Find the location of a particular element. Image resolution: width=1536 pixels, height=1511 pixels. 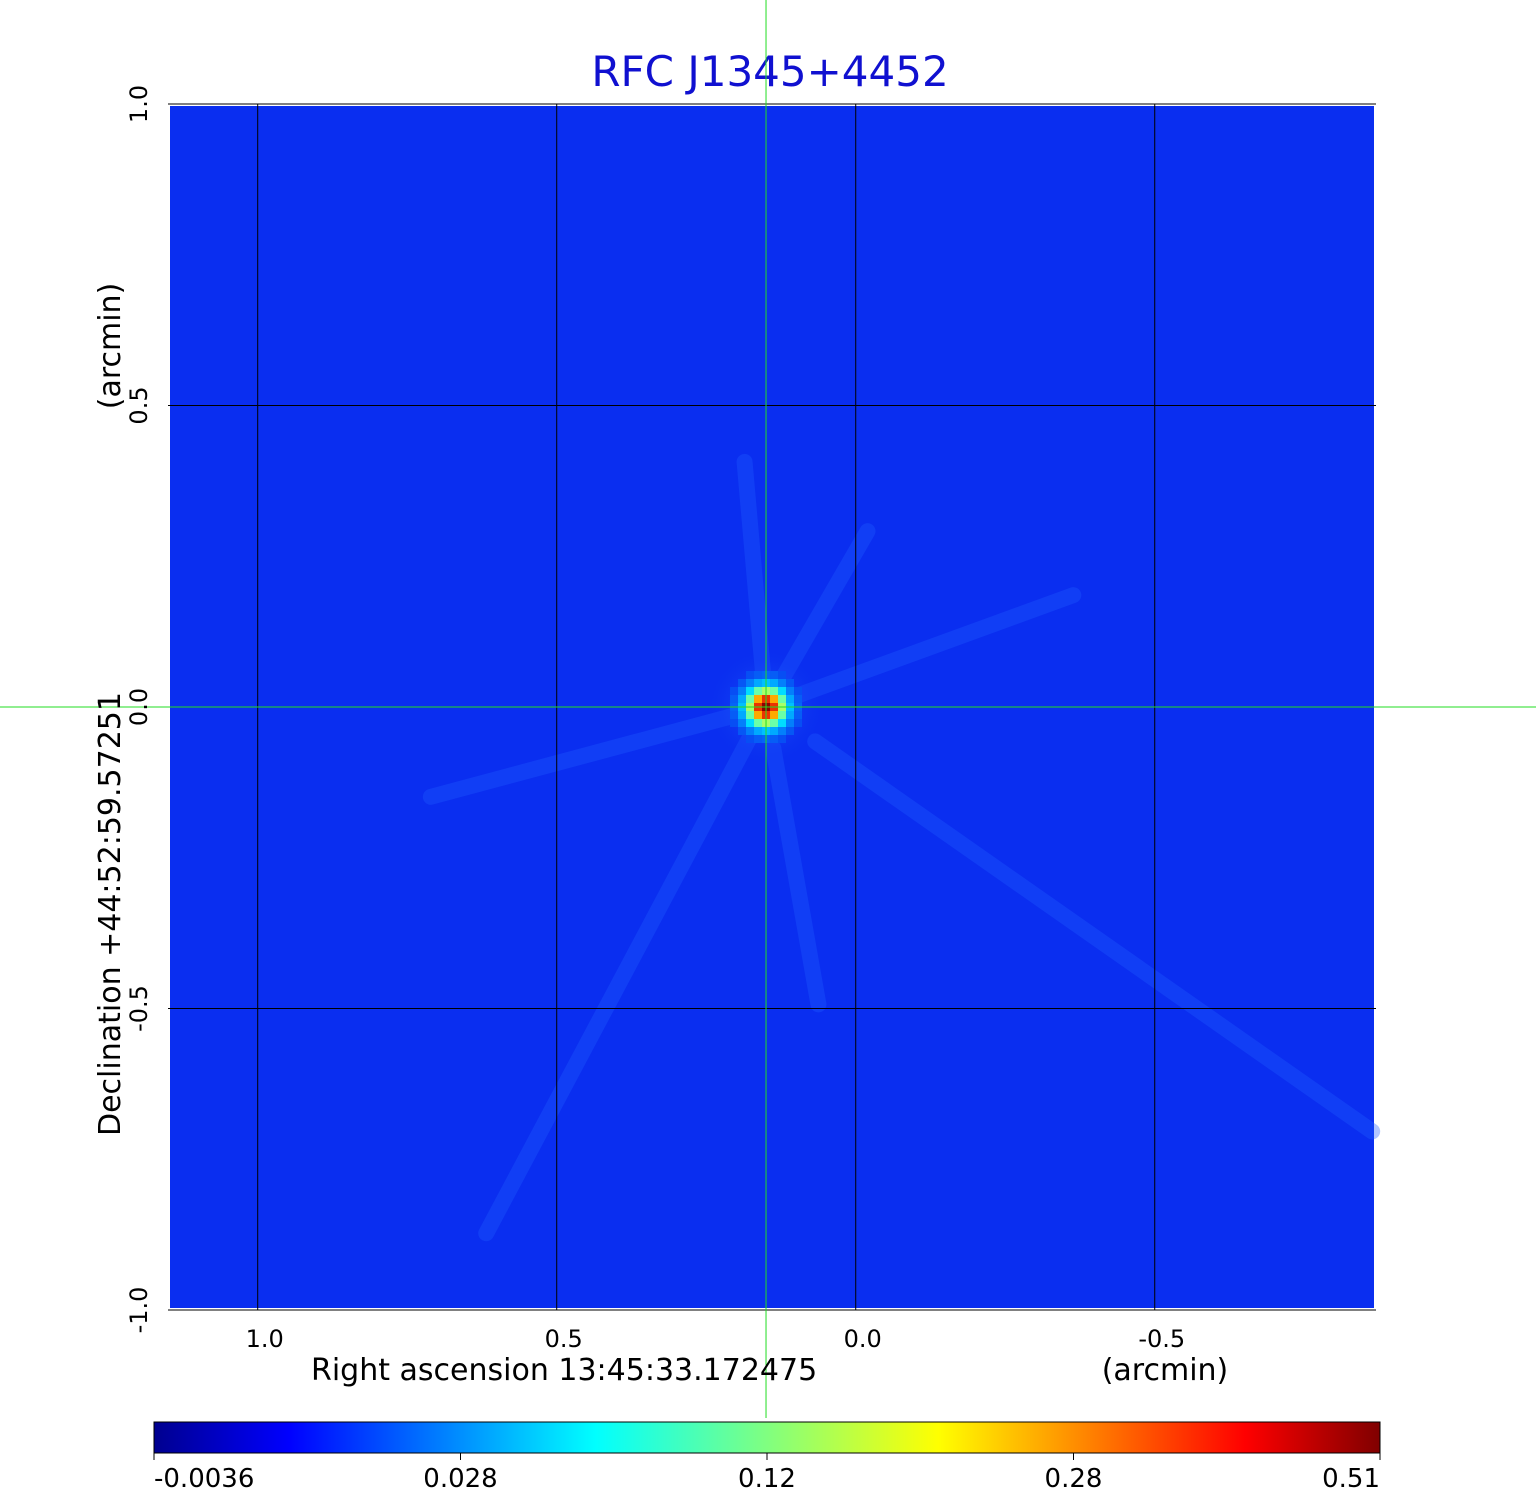

y-axis-unit: (arcmin) is located at coordinates (110, 346).